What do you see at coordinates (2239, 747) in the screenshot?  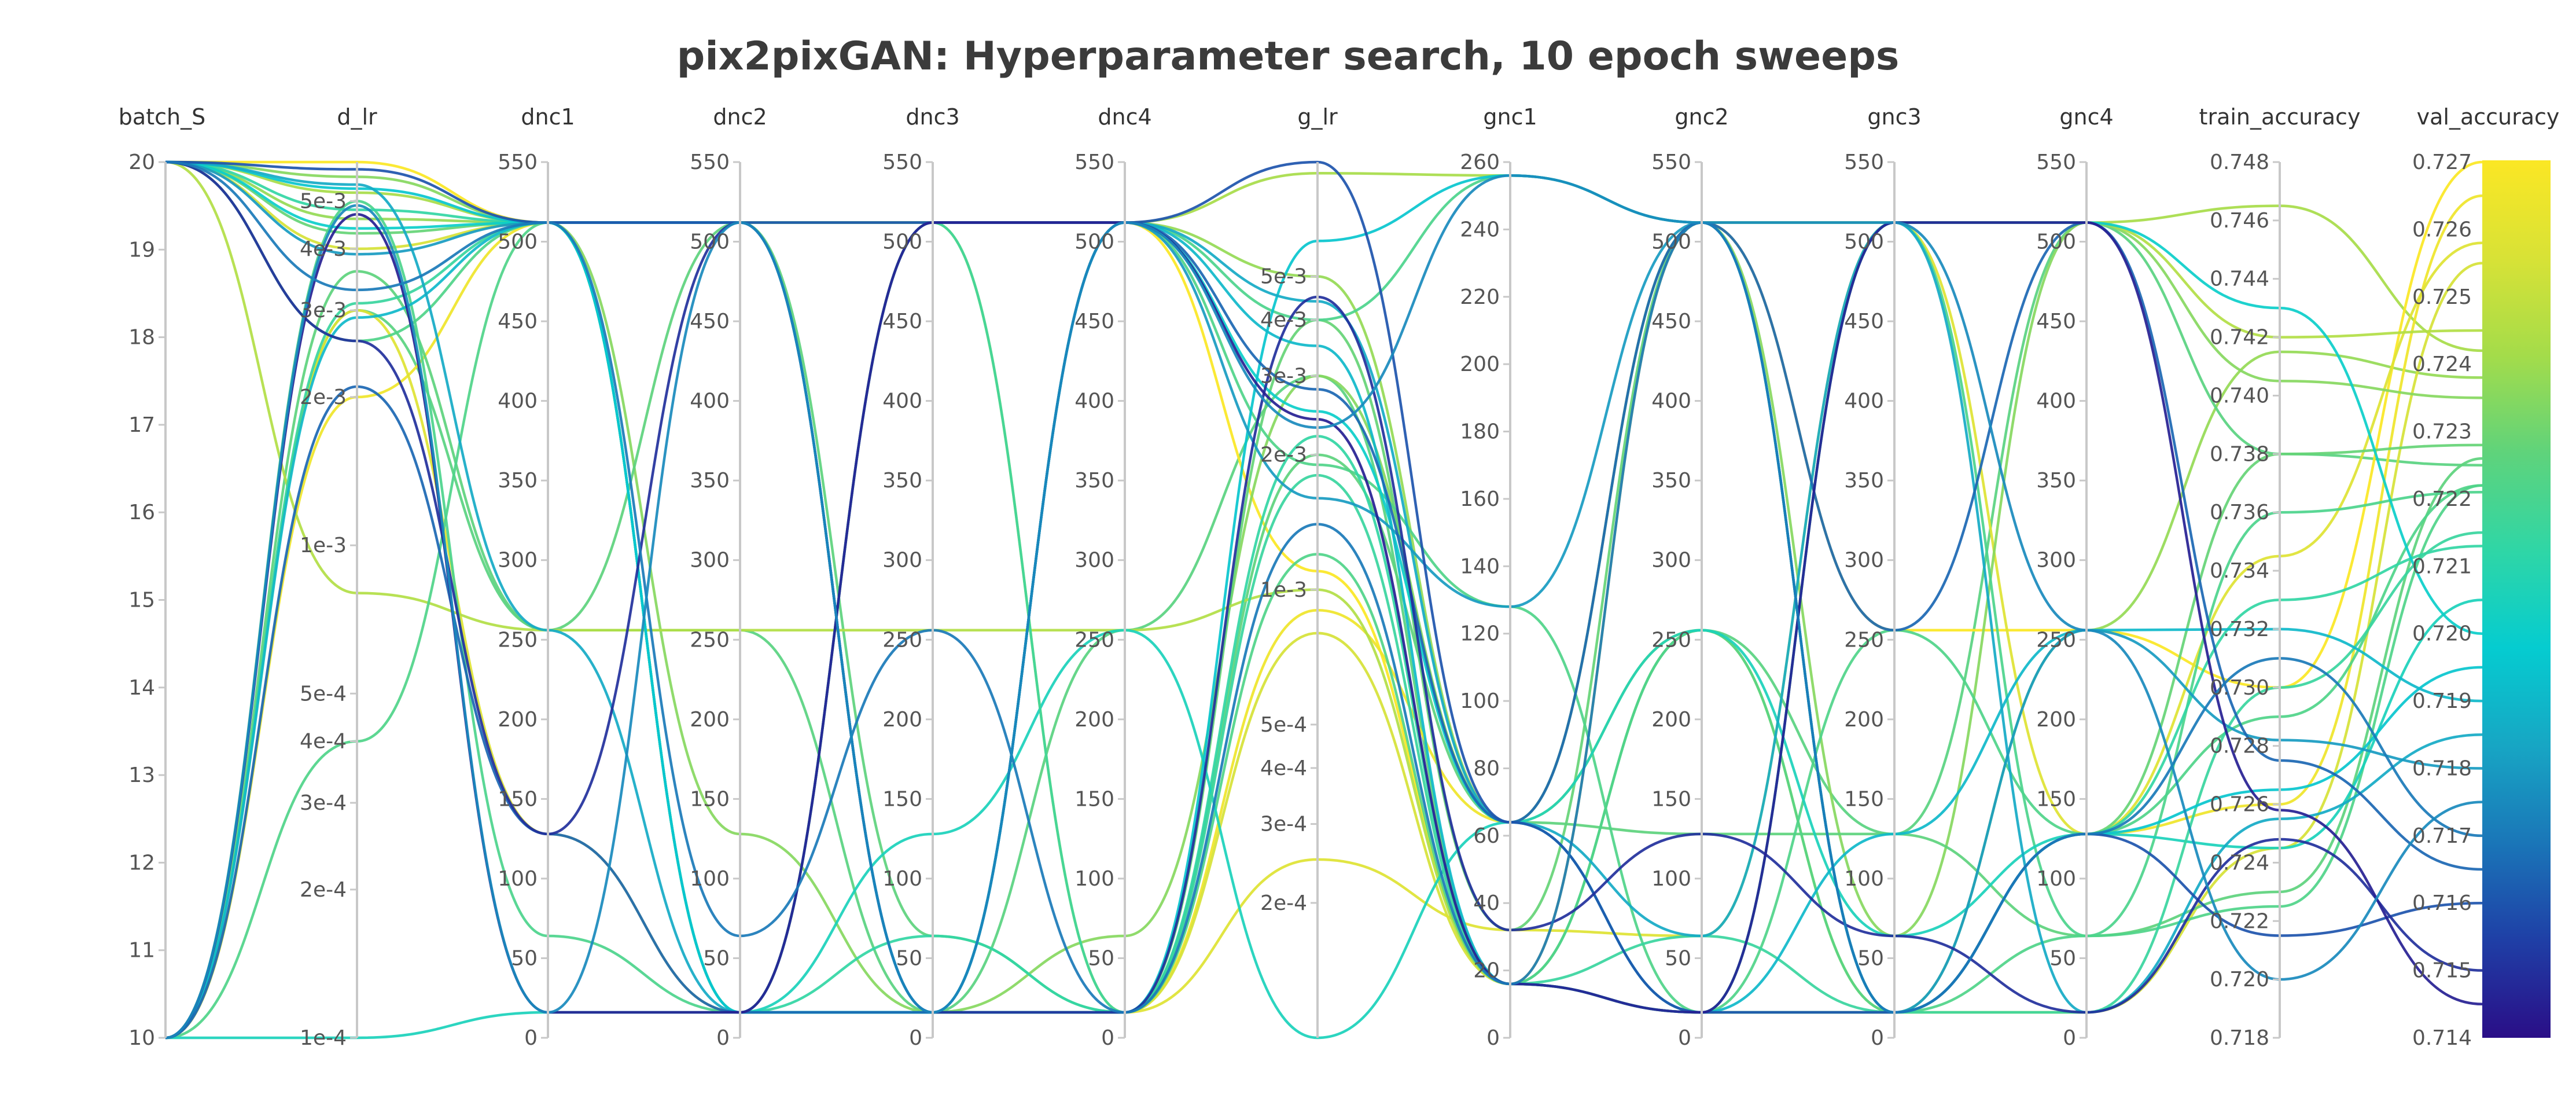 I see `tick-label: 0.728` at bounding box center [2239, 747].